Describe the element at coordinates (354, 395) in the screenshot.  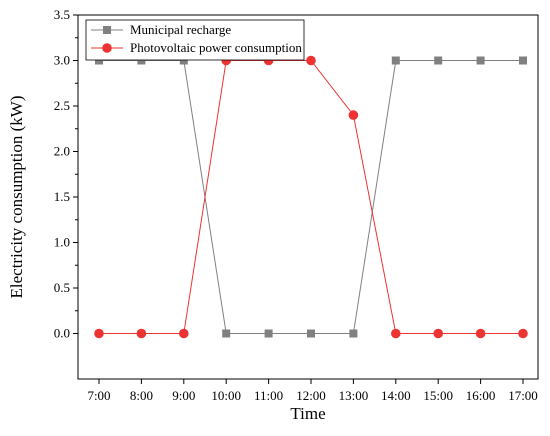
I see `x-tick-label: 13:00` at that location.